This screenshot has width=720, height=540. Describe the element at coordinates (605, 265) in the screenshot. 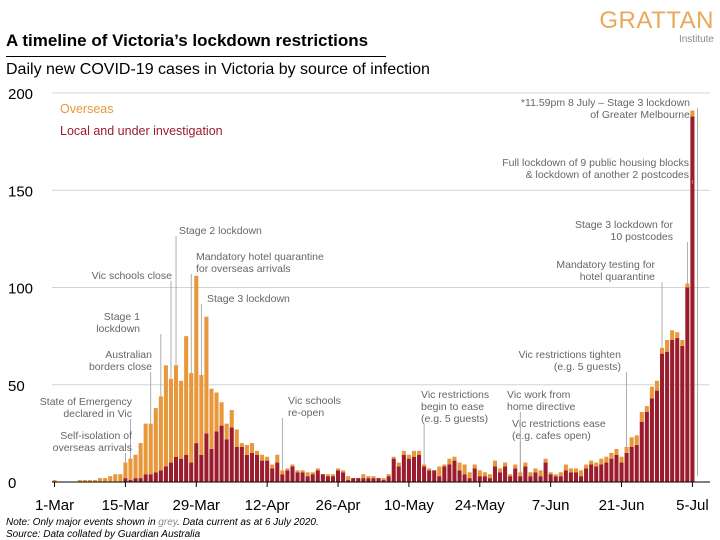

I see `annotation-text: Mandatory testing for` at that location.